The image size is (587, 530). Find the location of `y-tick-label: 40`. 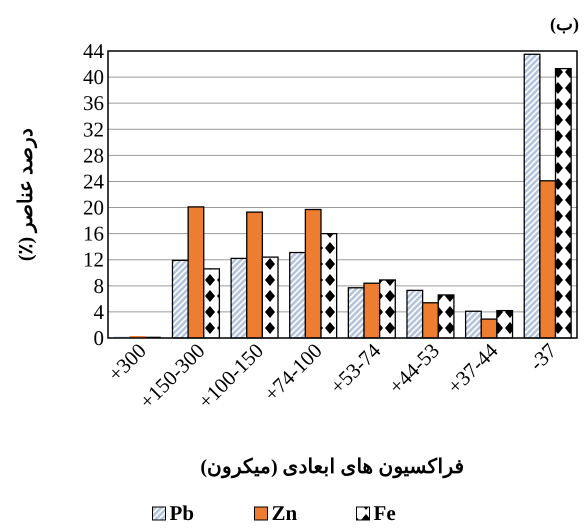

y-tick-label: 40 is located at coordinates (93, 77).